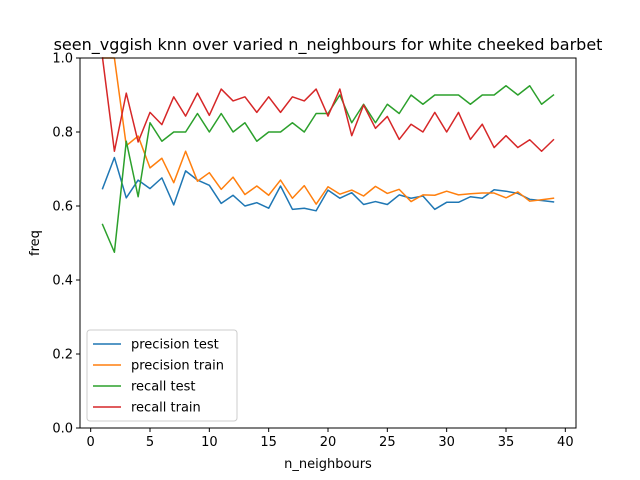 This screenshot has width=640, height=480. I want to click on y-tick-label: 0.4, so click(62, 281).